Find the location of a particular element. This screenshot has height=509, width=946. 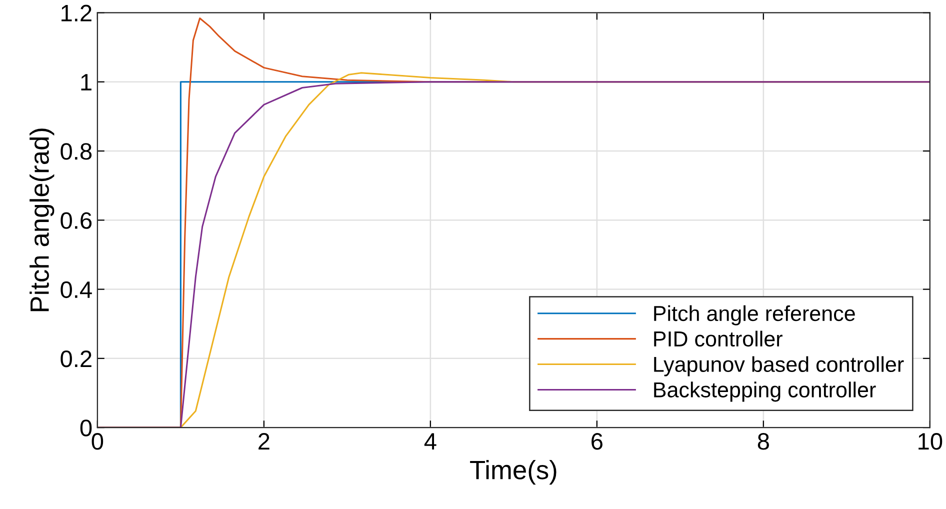

x-tick-label: 0 is located at coordinates (98, 441).